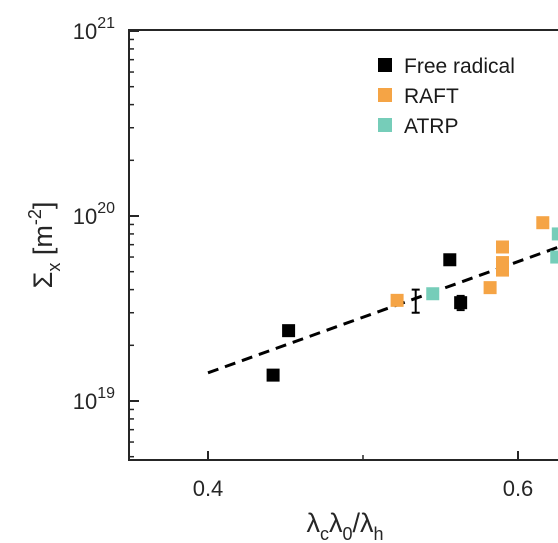 Image resolution: width=558 pixels, height=543 pixels. What do you see at coordinates (344, 525) in the screenshot?
I see `x-axis-title: λcλ0/λh` at bounding box center [344, 525].